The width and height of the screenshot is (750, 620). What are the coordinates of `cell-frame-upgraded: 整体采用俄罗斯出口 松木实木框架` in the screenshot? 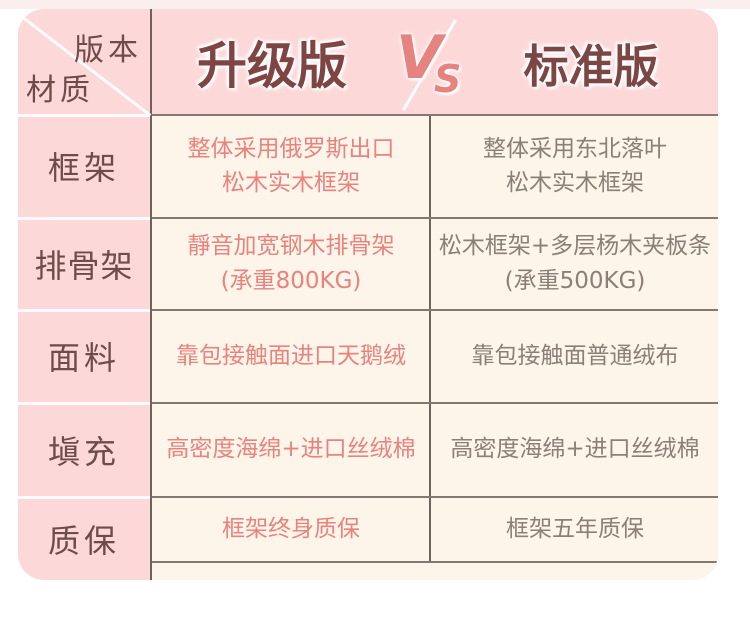 It's located at (291, 166).